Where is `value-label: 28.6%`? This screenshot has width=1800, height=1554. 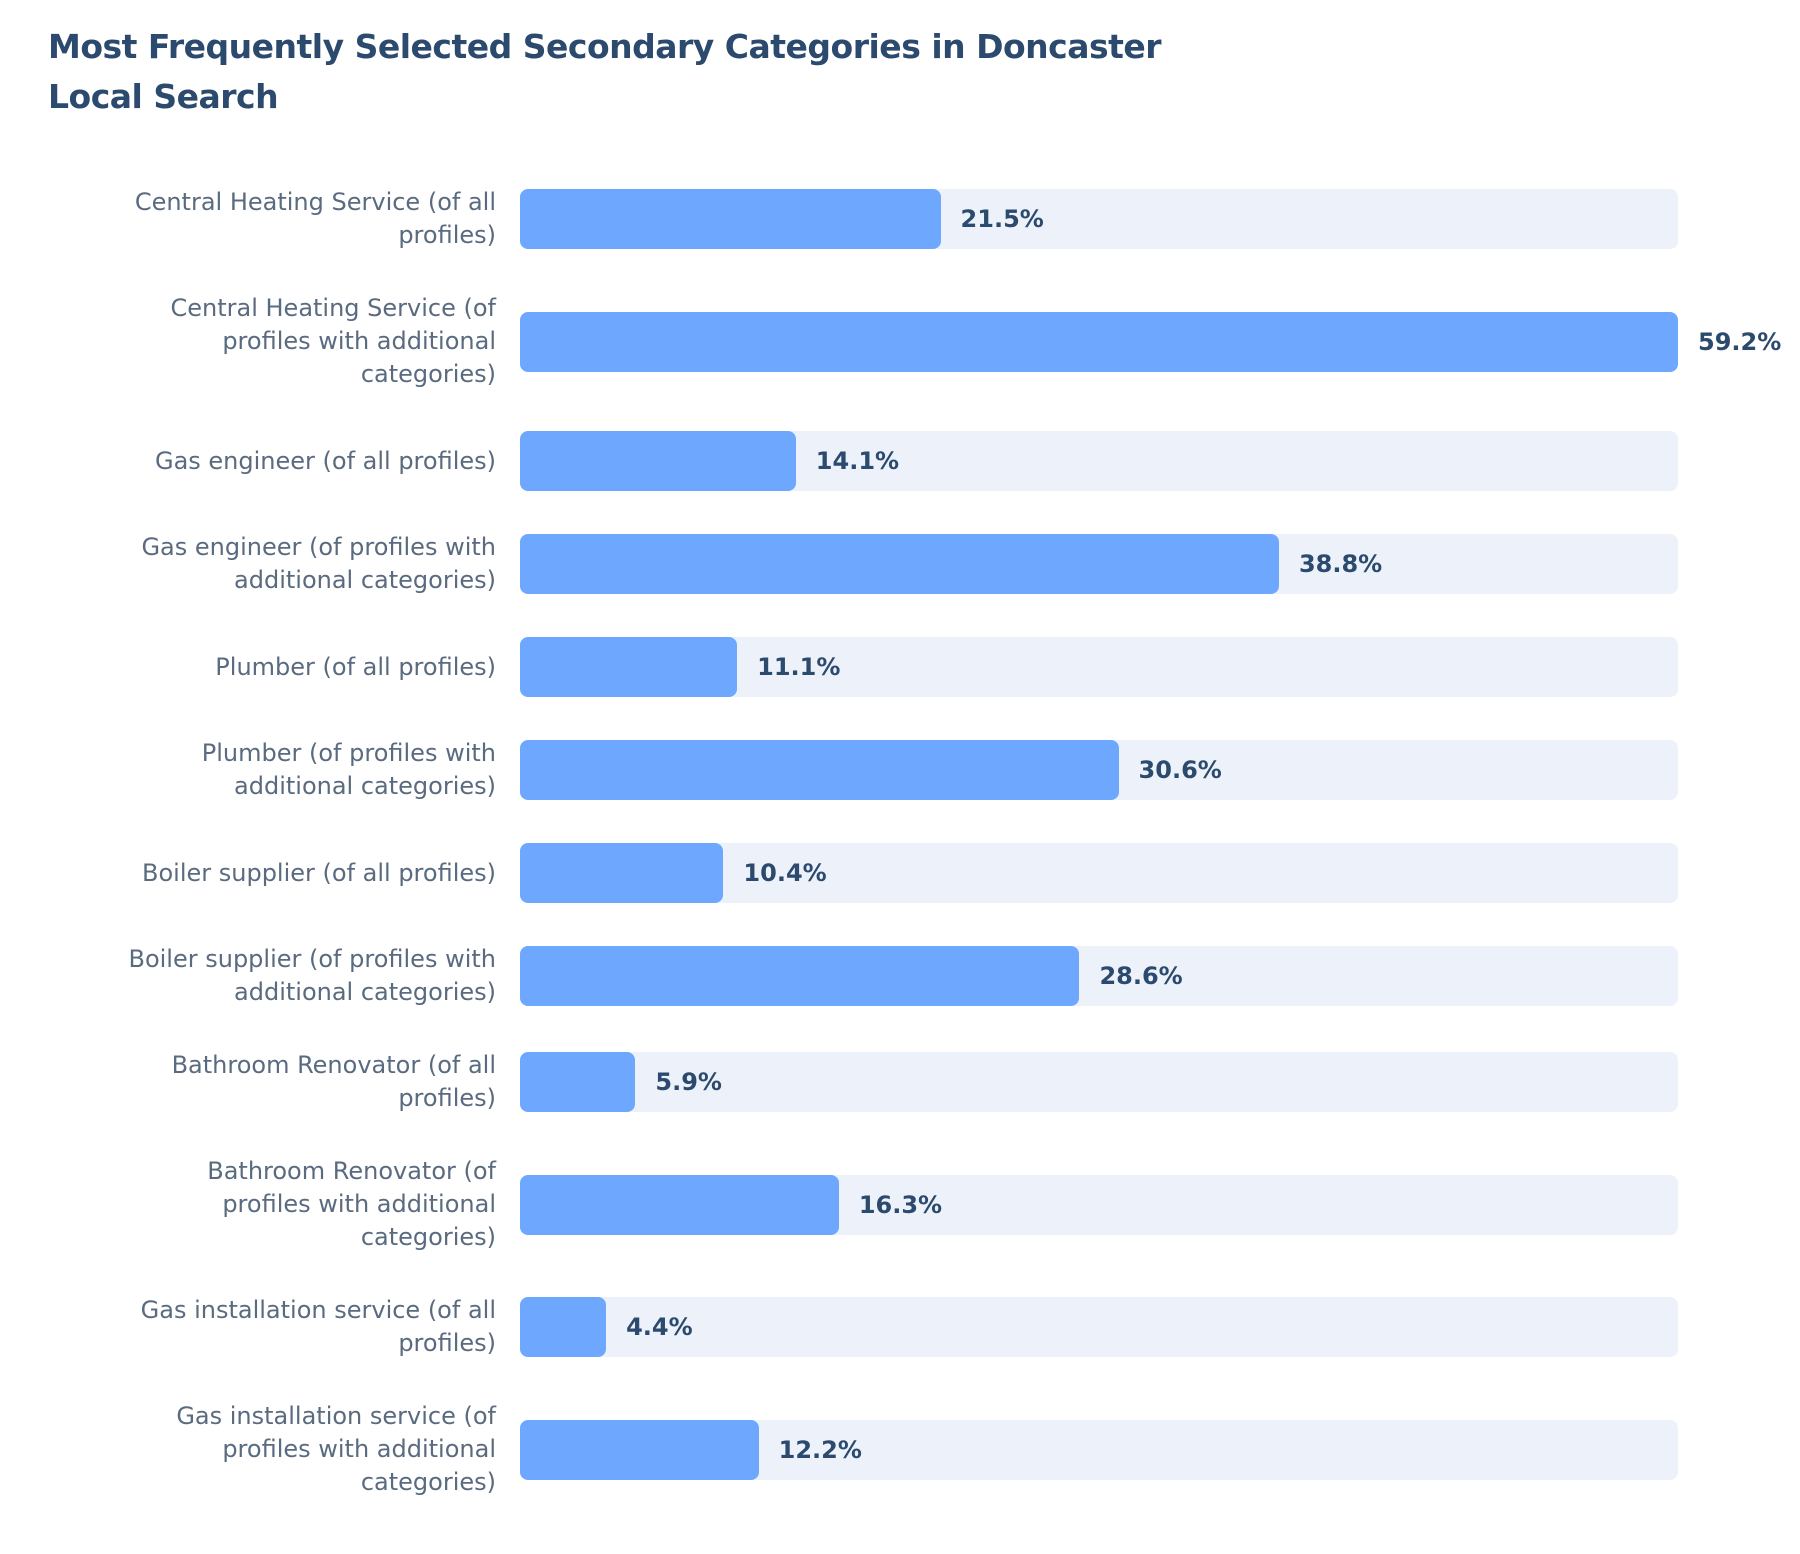
value-label: 28.6% is located at coordinates (1141, 976).